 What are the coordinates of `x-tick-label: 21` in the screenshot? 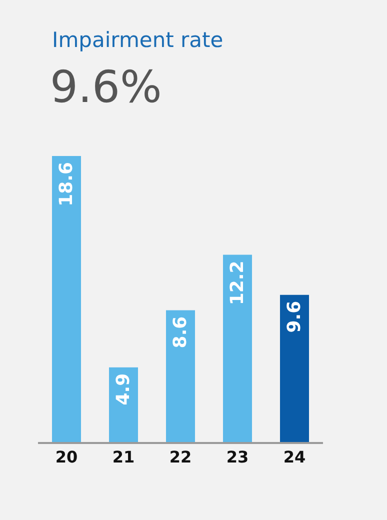 It's located at (123, 456).